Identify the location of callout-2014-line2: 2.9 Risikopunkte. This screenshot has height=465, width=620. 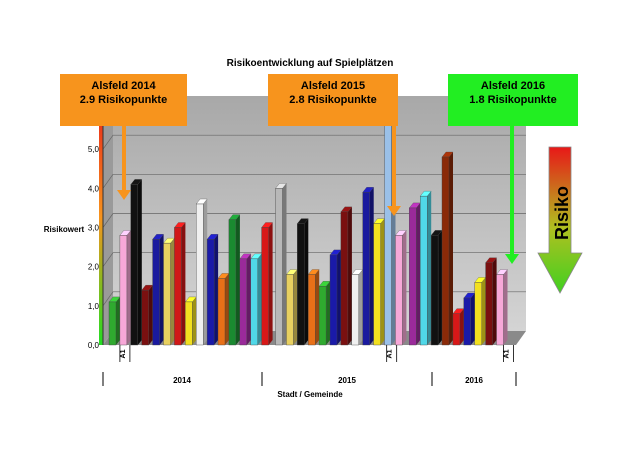
(123, 100).